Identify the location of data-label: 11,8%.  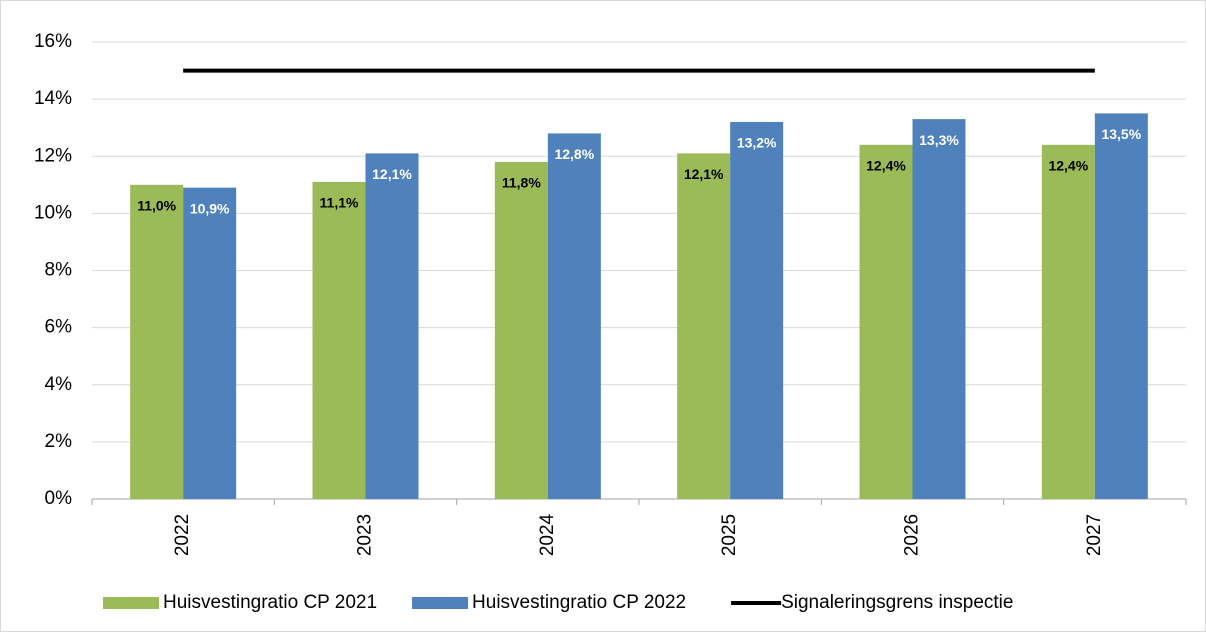
(521, 183).